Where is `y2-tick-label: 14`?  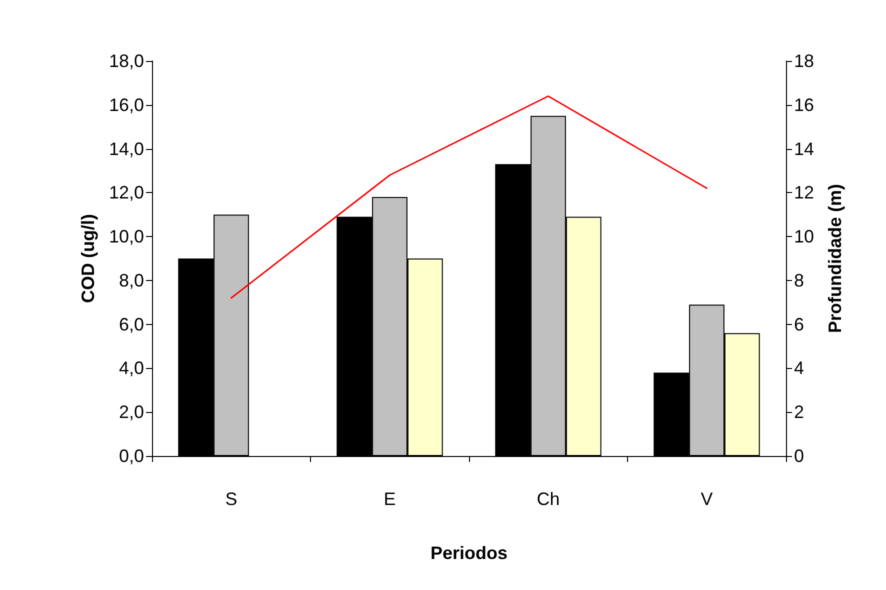
y2-tick-label: 14 is located at coordinates (804, 148).